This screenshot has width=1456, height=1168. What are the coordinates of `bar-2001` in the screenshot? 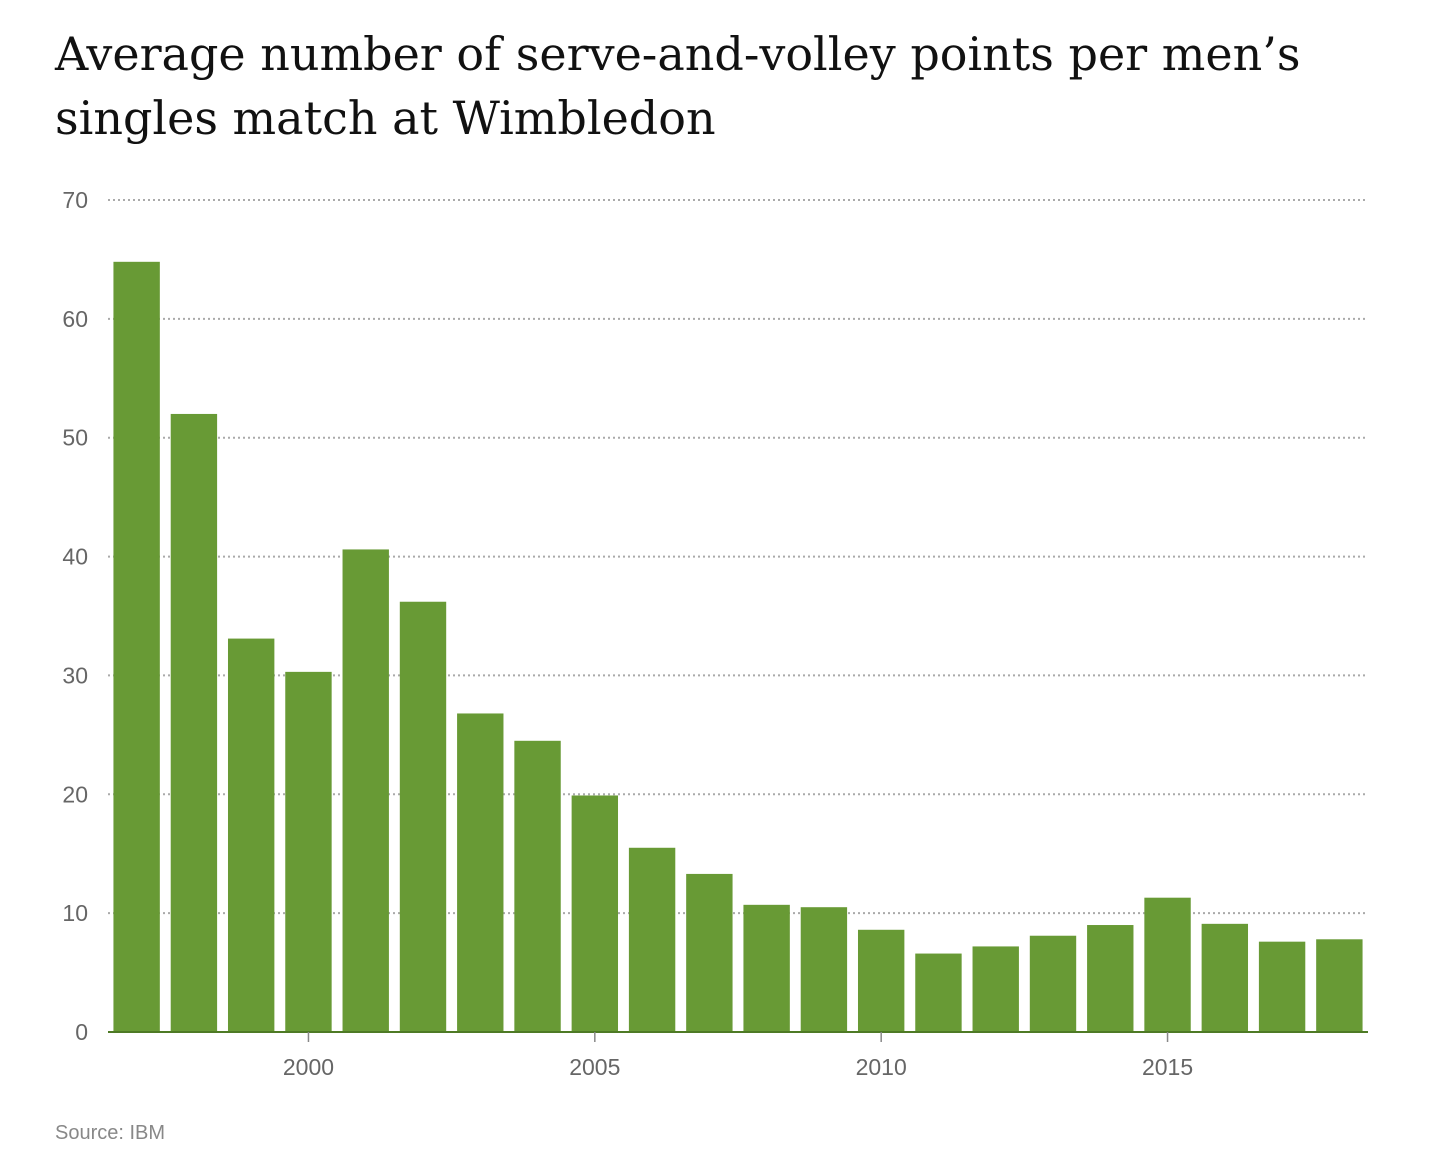 It's located at (365, 790).